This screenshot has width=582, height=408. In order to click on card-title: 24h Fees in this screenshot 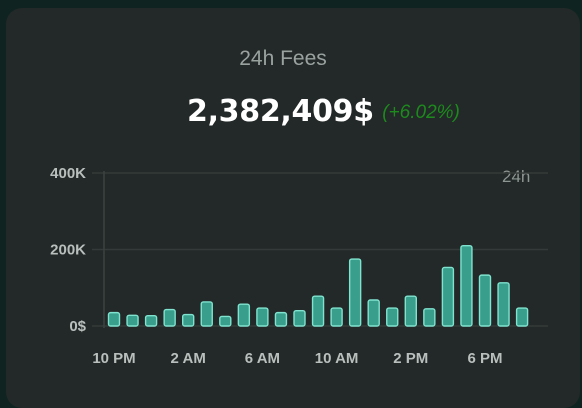, I will do `click(283, 58)`.